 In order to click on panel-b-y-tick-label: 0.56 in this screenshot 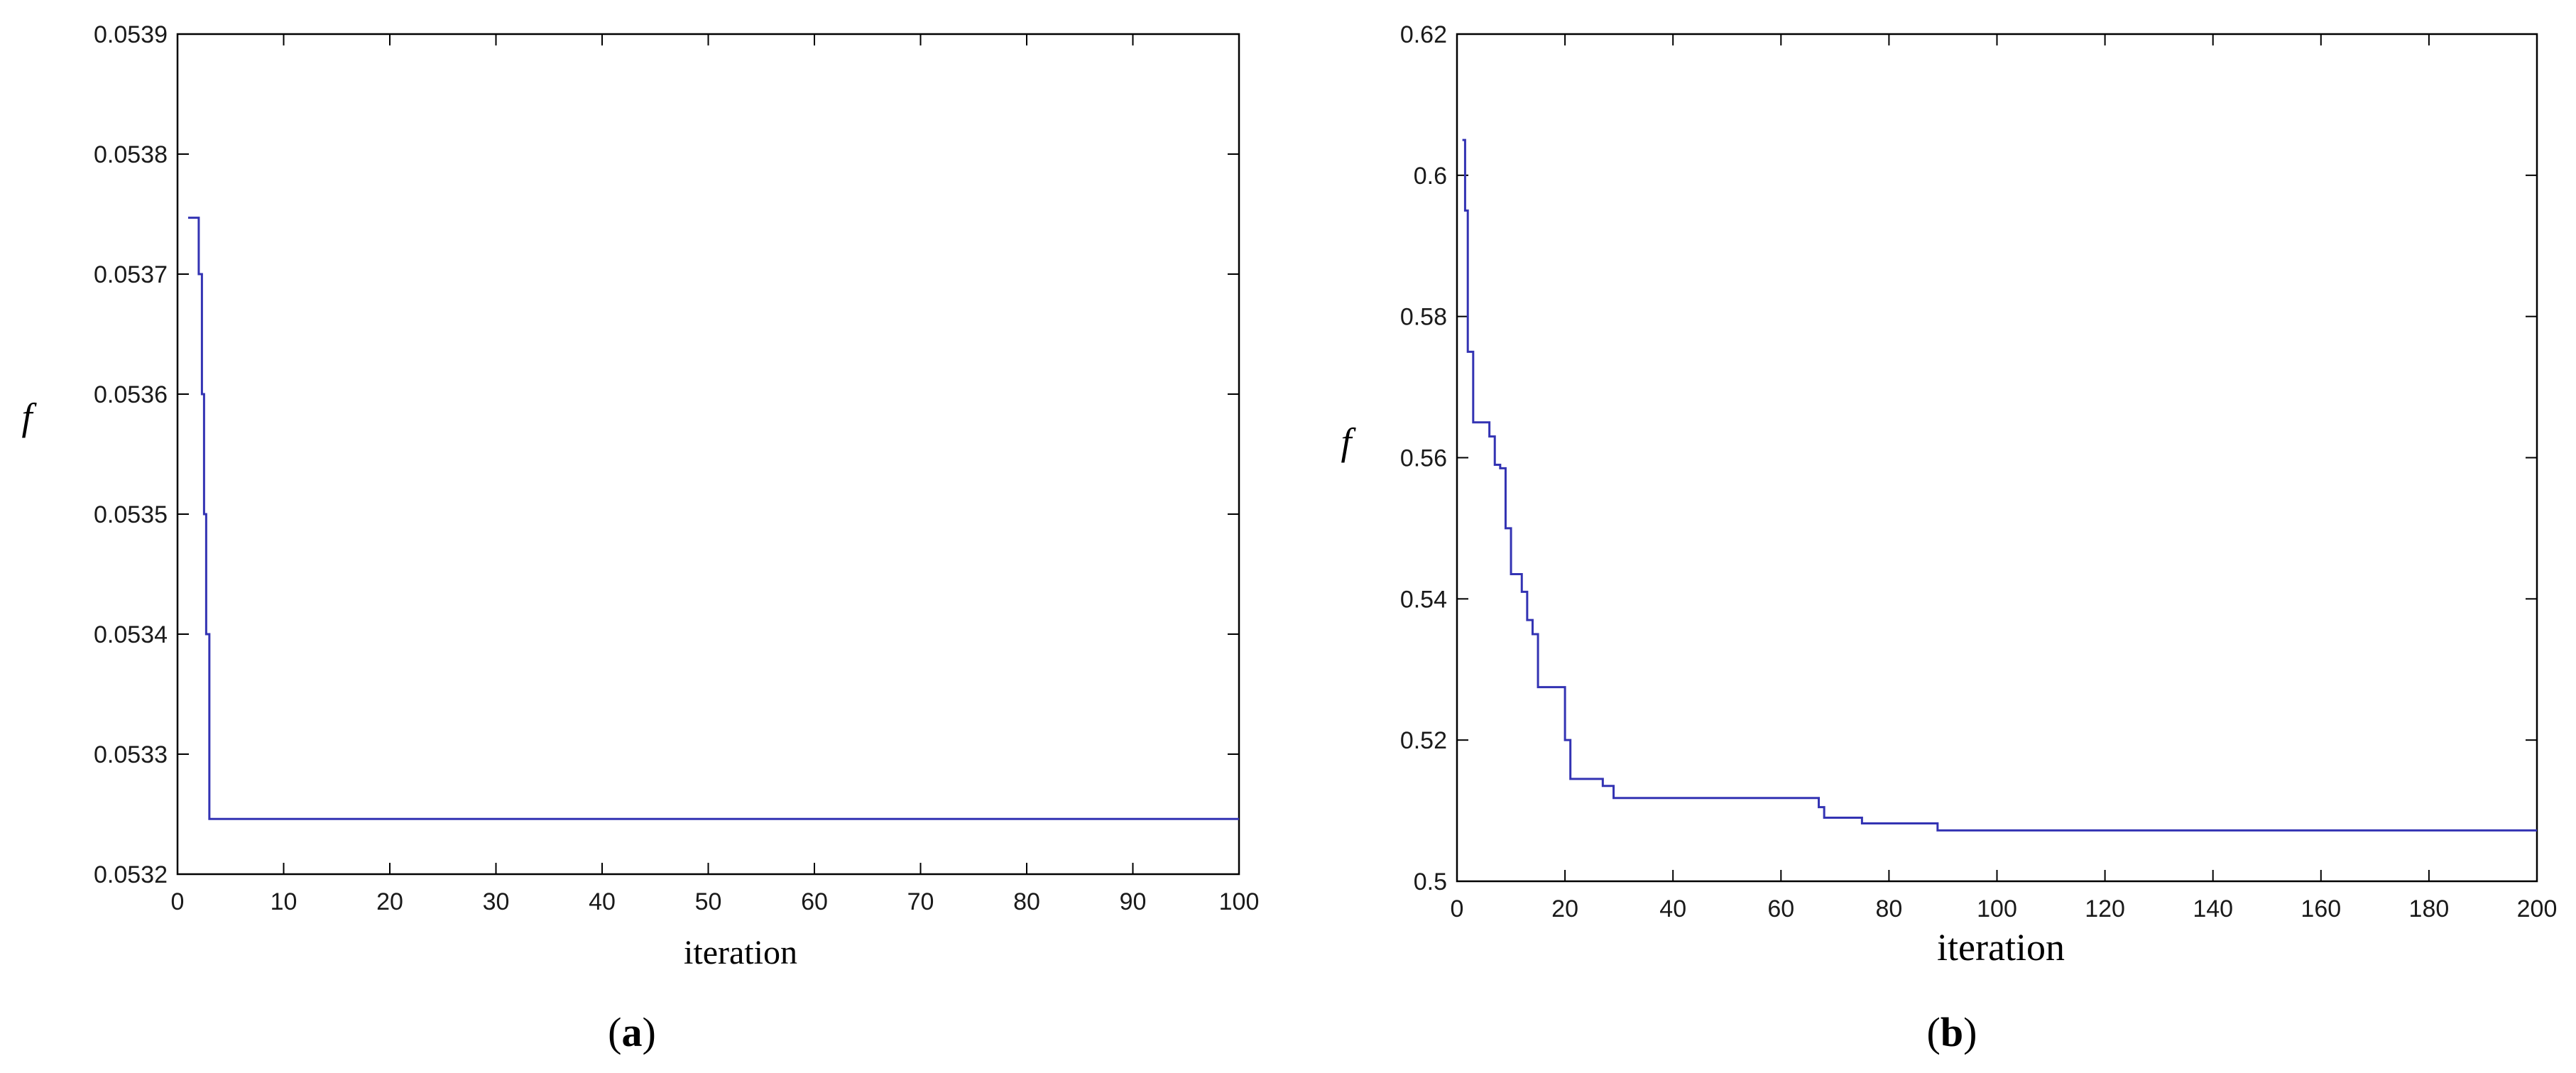, I will do `click(1423, 458)`.